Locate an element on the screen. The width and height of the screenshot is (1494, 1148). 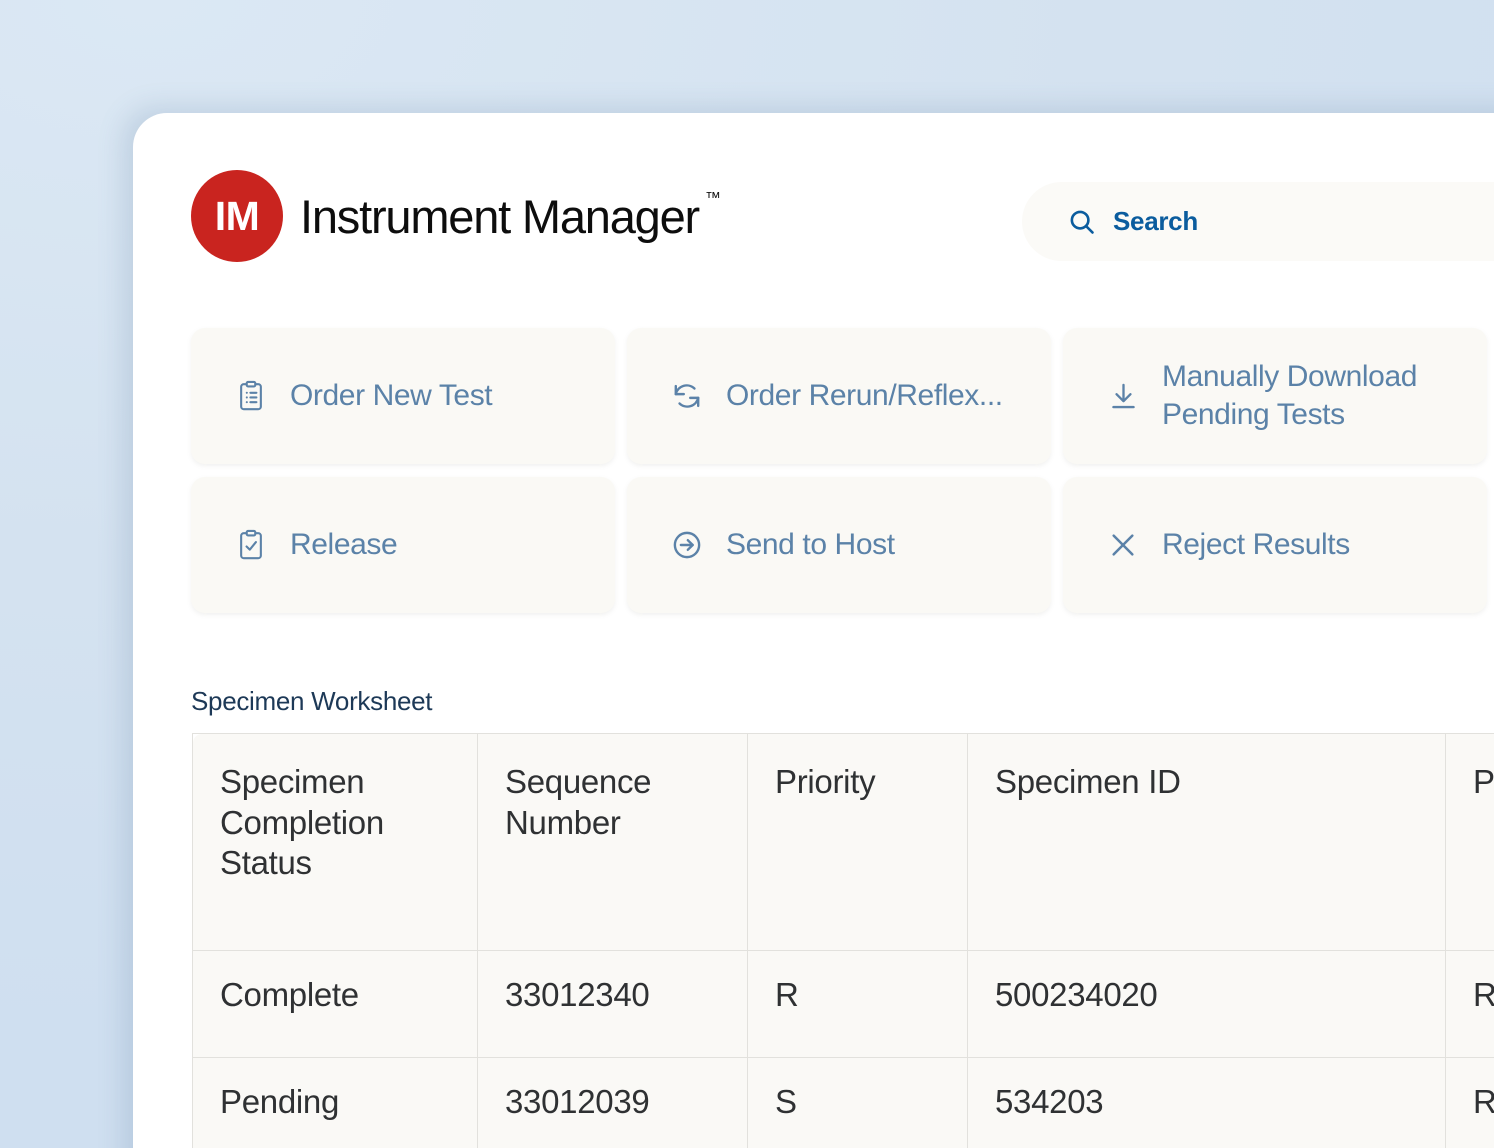
cell-sequence-number: 33012039 is located at coordinates (612, 1102).